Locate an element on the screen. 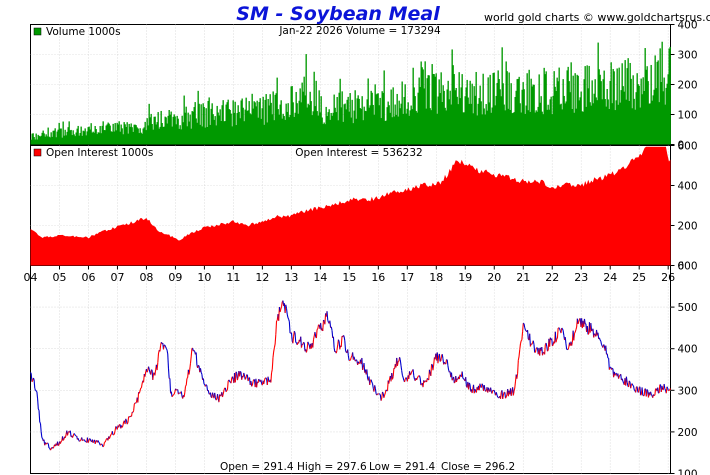 Image resolution: width=710 pixels, height=475 pixels. volume-readout: Jan-22 2026 Volume = 173294 is located at coordinates (359, 31).